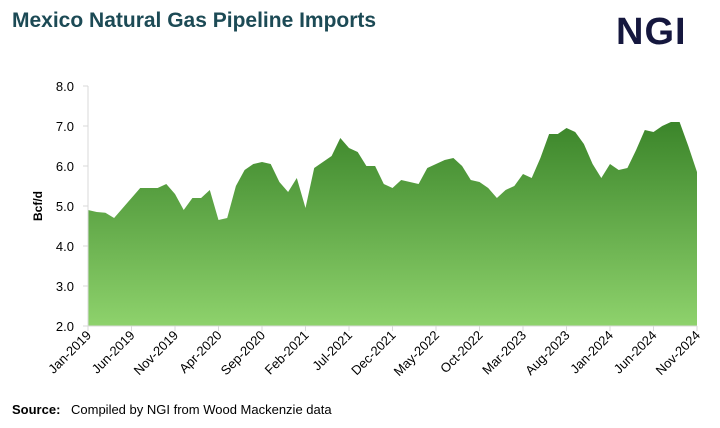 This screenshot has height=428, width=720. I want to click on x-tick-label: Apr-2020, so click(200, 352).